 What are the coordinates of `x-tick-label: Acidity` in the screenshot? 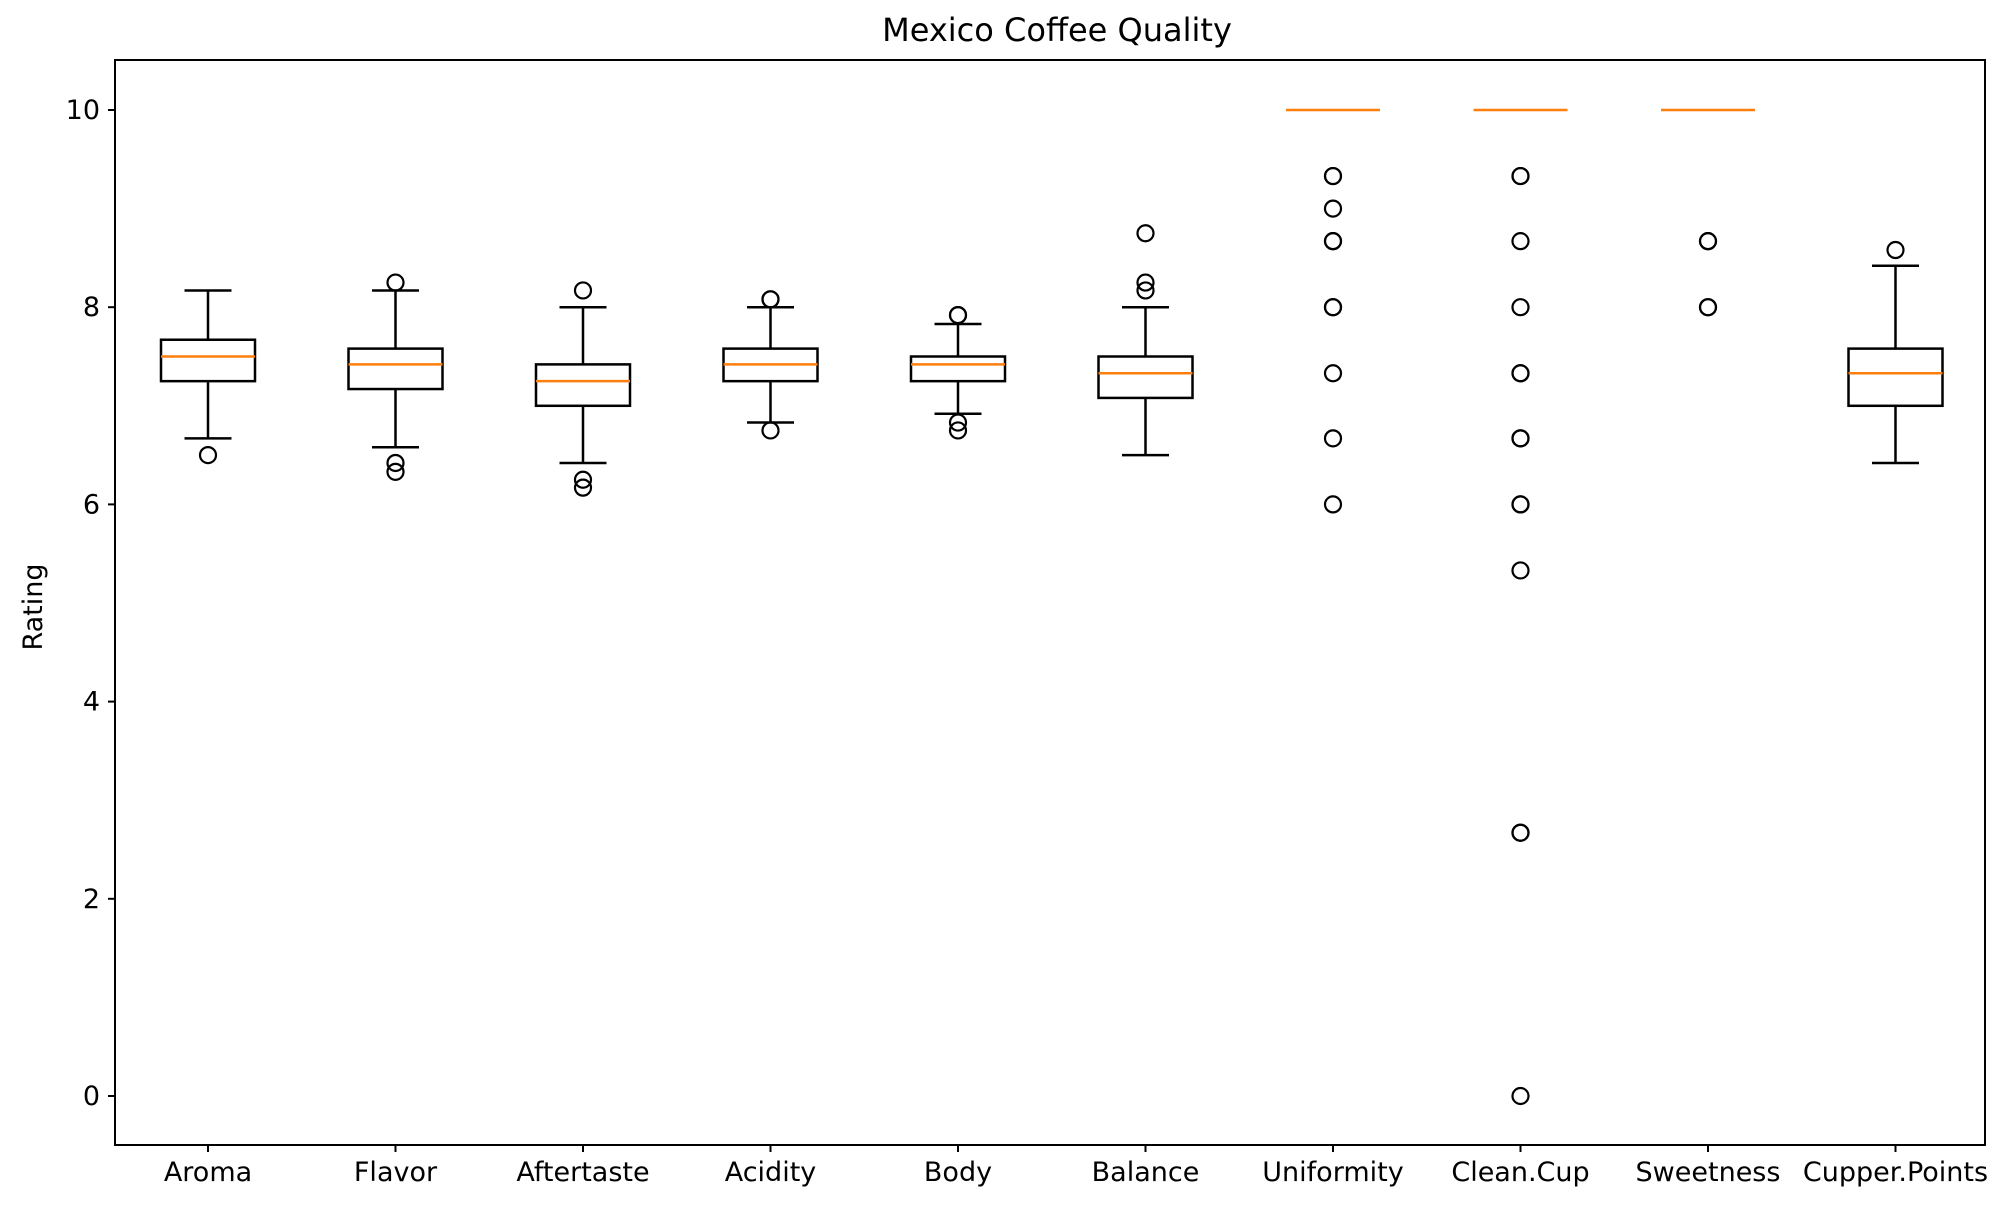 It's located at (771, 1172).